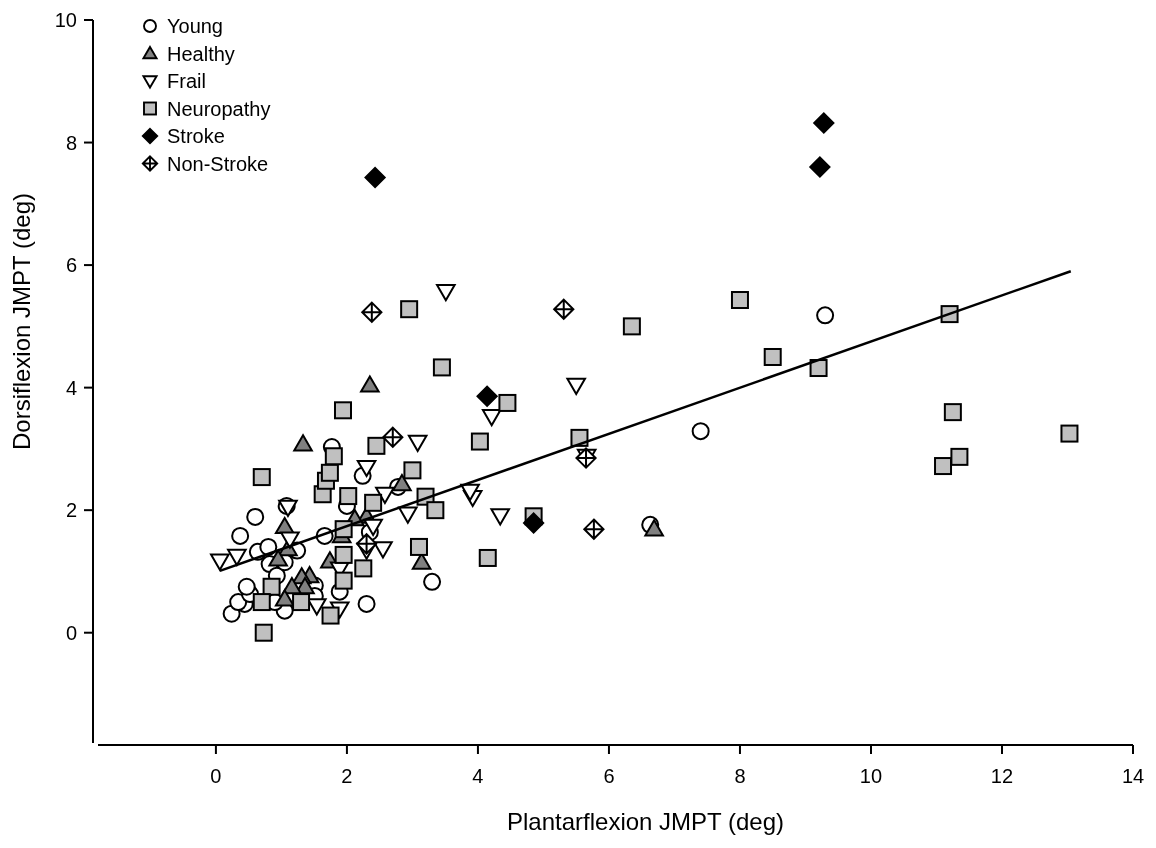  What do you see at coordinates (71, 142) in the screenshot?
I see `y-tick-label: 8` at bounding box center [71, 142].